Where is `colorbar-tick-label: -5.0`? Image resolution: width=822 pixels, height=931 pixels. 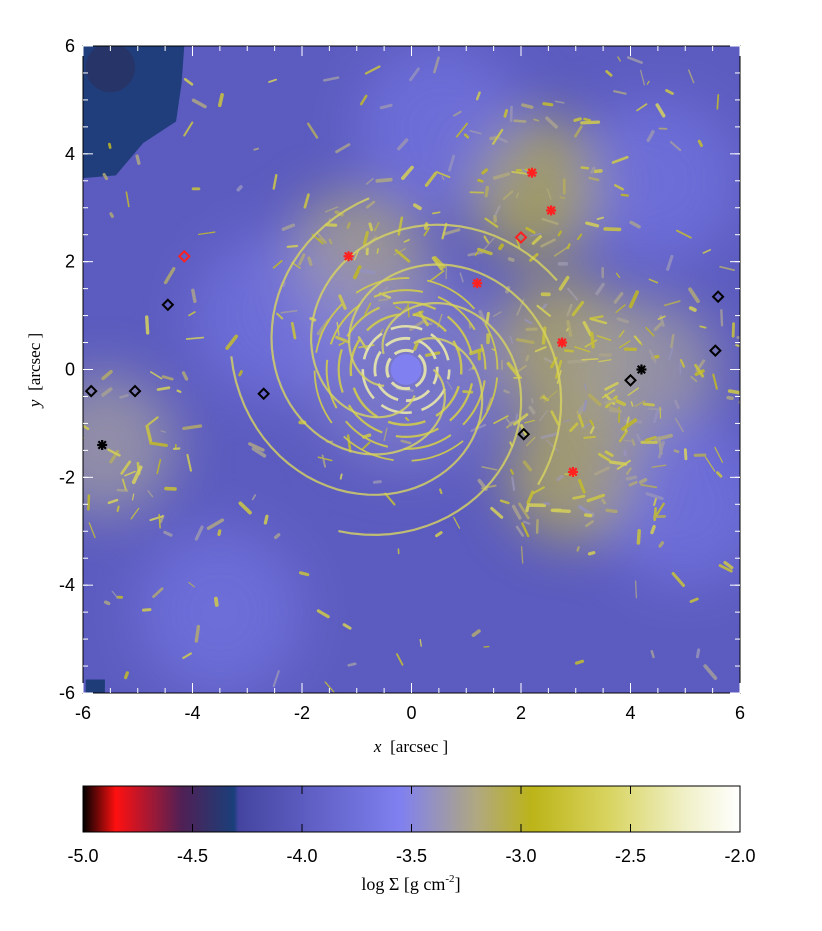 colorbar-tick-label: -5.0 is located at coordinates (82, 856).